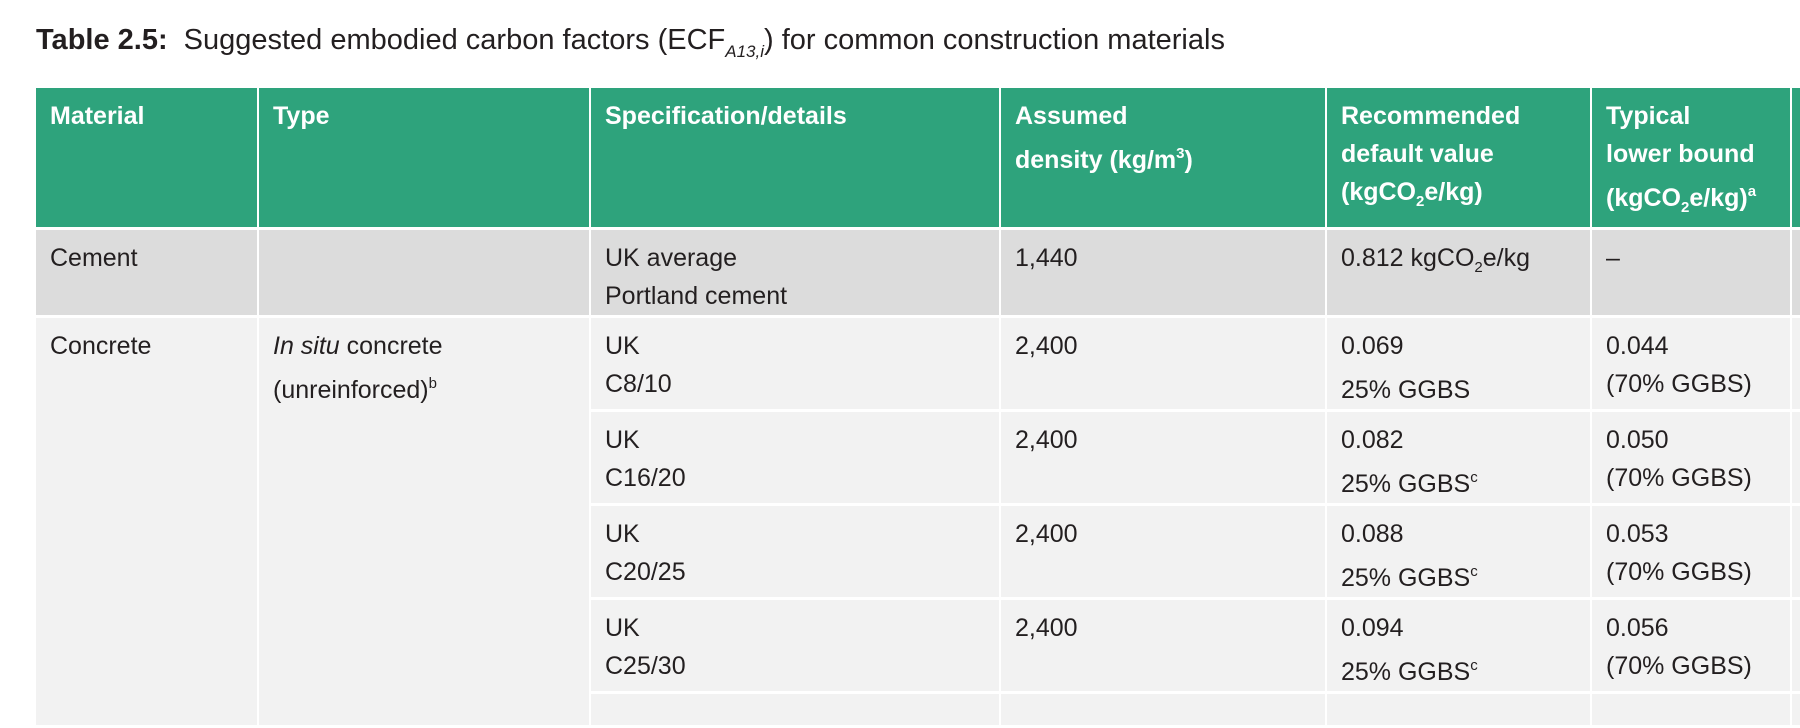  I want to click on cell-default-value, so click(1459, 710).